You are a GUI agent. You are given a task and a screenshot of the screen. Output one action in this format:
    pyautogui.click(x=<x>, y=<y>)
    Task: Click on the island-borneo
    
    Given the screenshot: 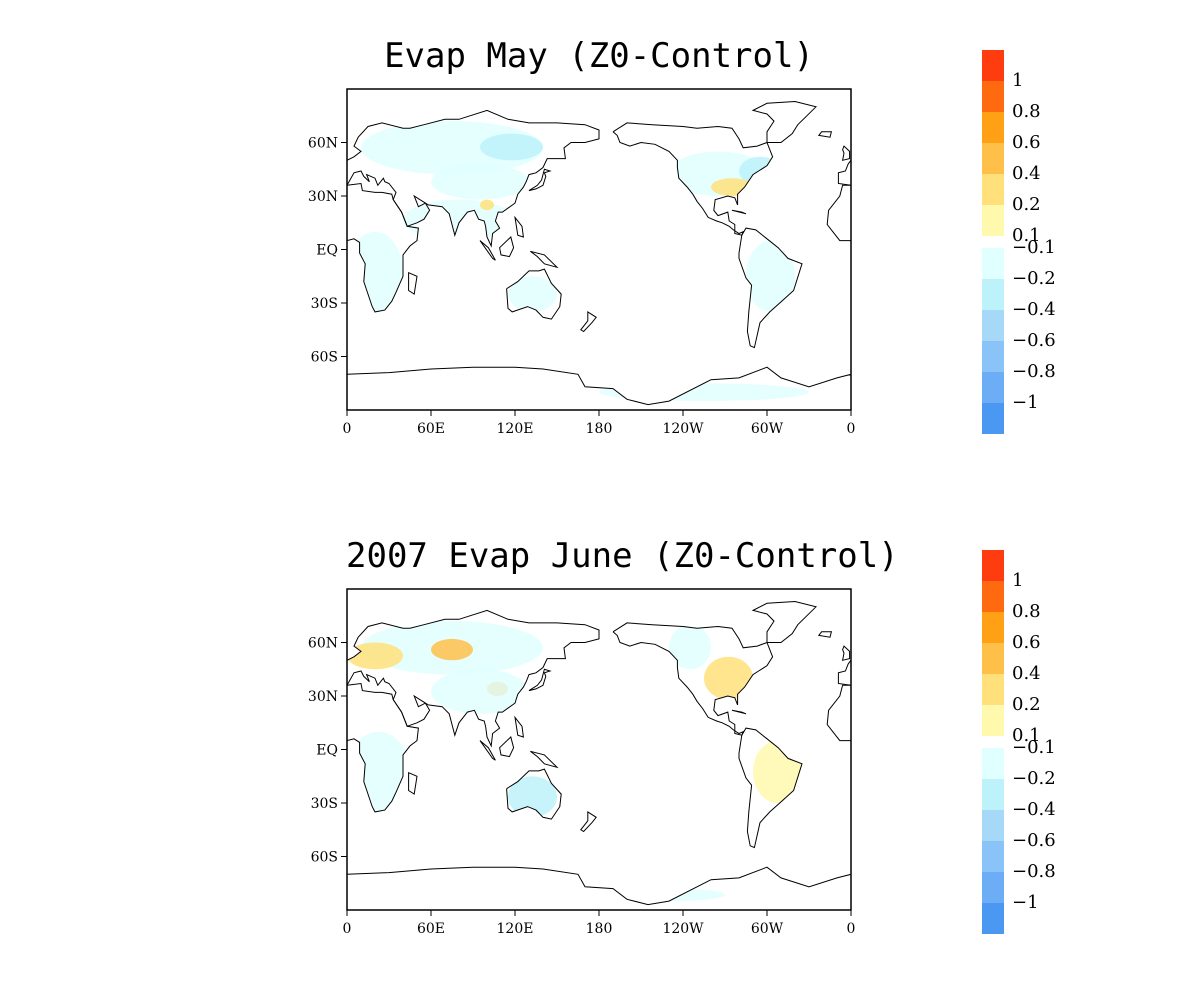 What is the action you would take?
    pyautogui.click(x=507, y=247)
    